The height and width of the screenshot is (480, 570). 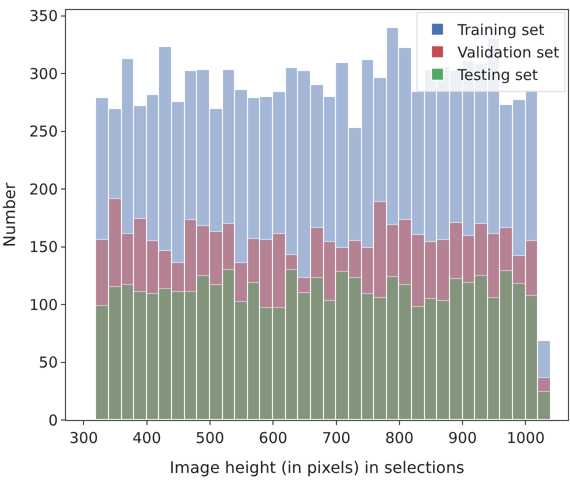 What do you see at coordinates (53, 420) in the screenshot?
I see `y-tick-label: 0` at bounding box center [53, 420].